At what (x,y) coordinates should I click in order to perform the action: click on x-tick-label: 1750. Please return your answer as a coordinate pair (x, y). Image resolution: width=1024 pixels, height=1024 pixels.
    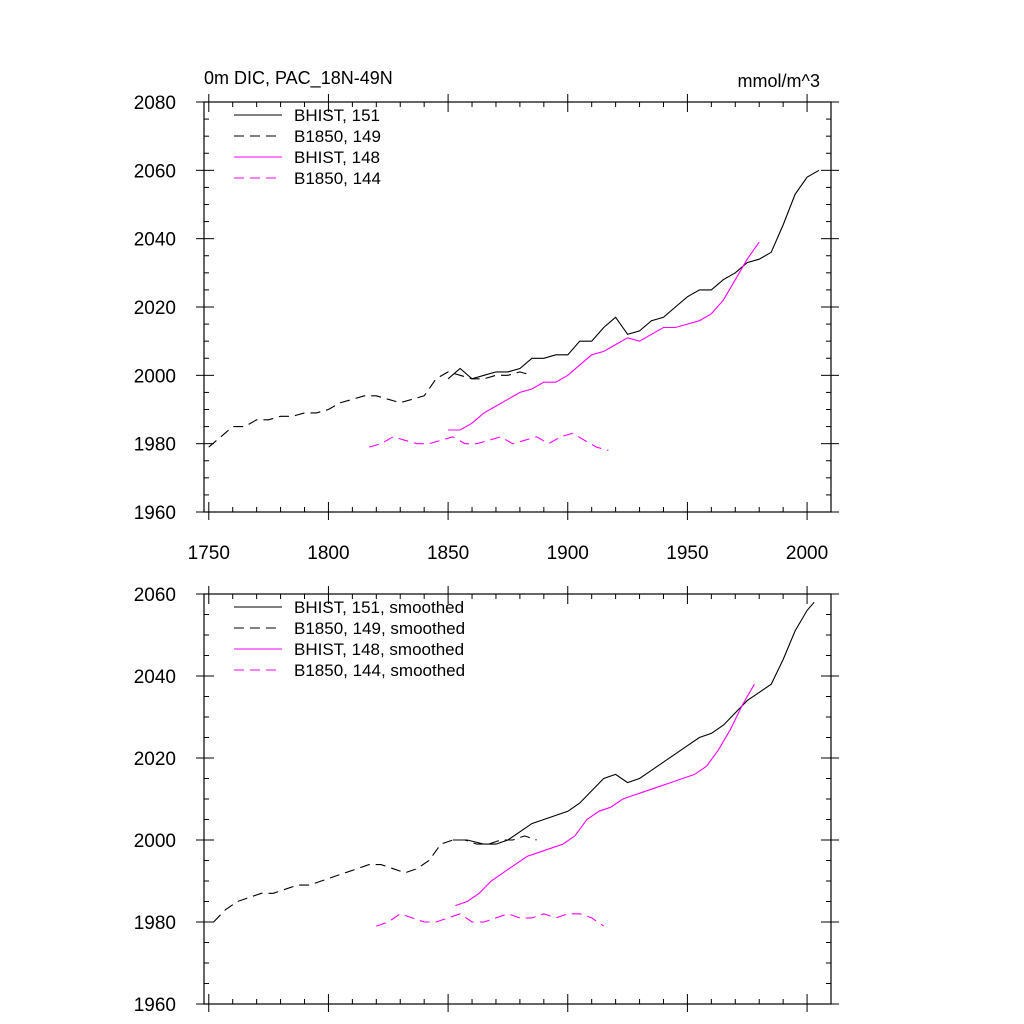
    Looking at the image, I should click on (209, 553).